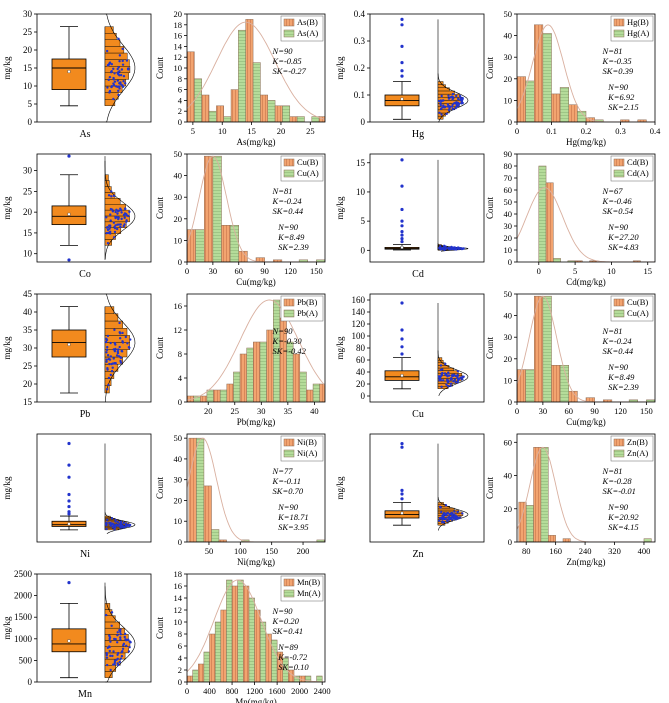 This screenshot has height=703, width=669. Describe the element at coordinates (307, 313) in the screenshot. I see `legend-label: Pb(A)` at that location.